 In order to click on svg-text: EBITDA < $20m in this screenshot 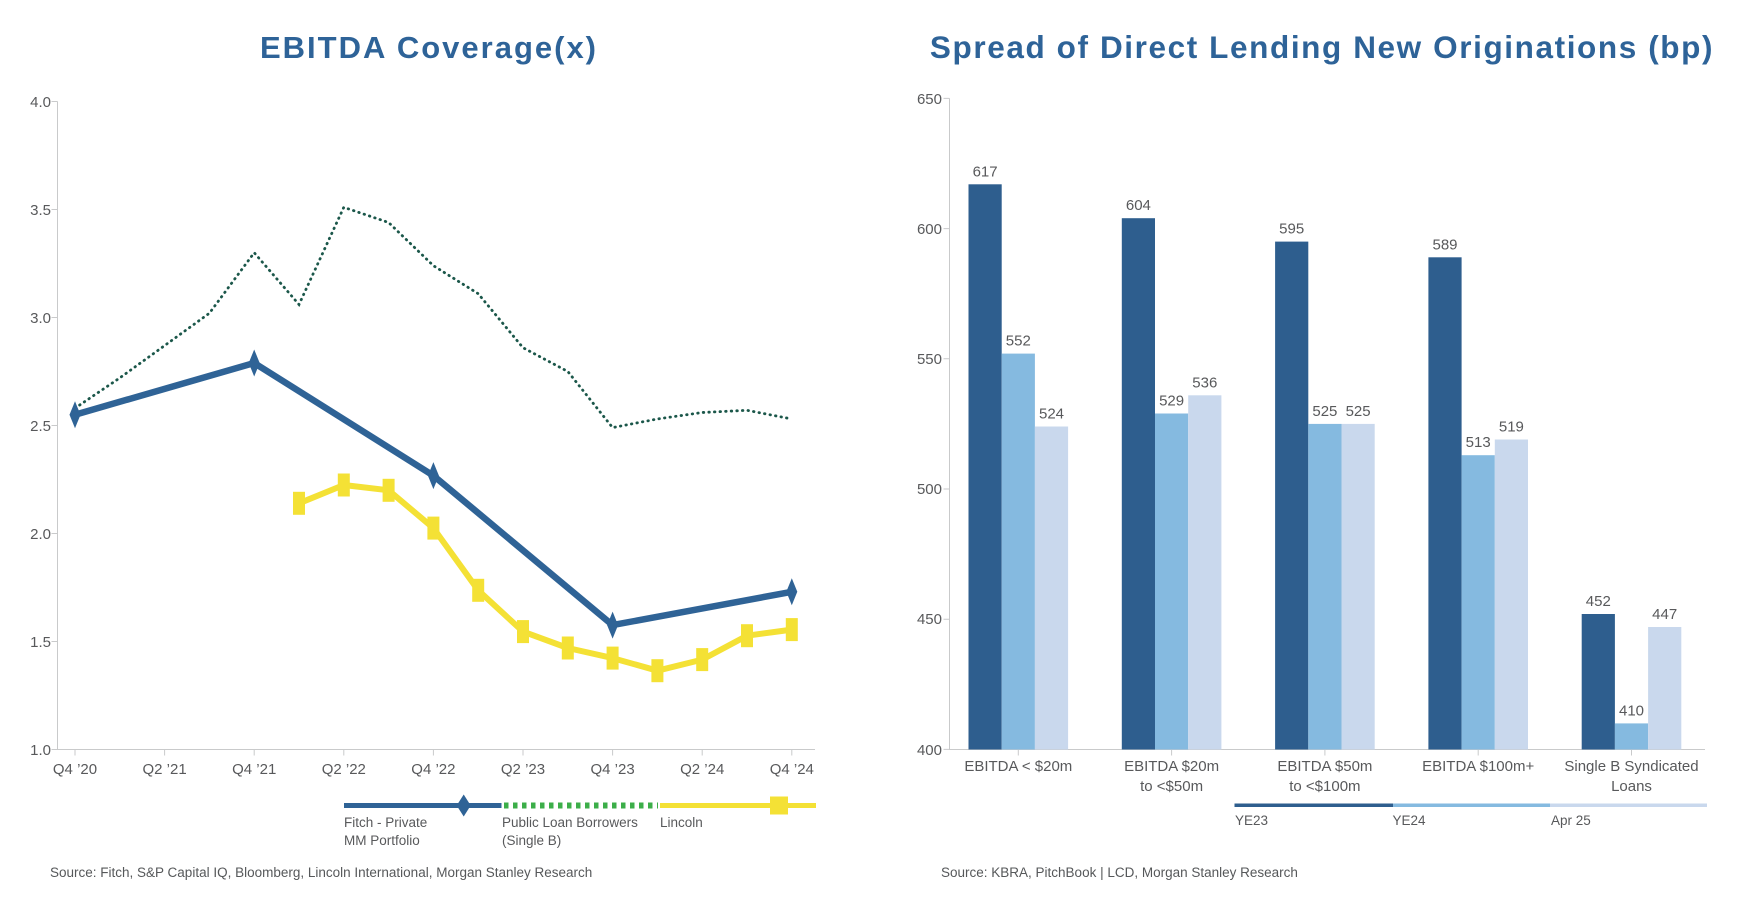, I will do `click(1018, 766)`.